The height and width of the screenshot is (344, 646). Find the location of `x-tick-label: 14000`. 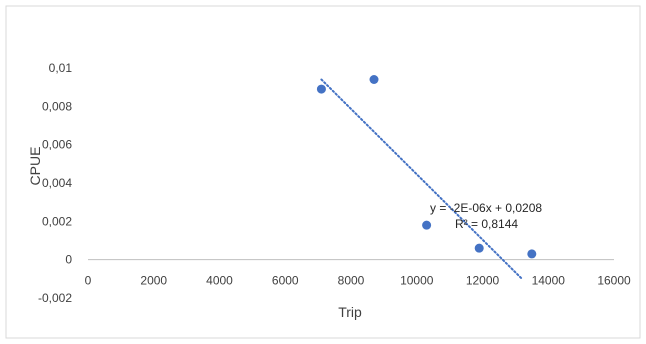

x-tick-label: 14000 is located at coordinates (549, 281).